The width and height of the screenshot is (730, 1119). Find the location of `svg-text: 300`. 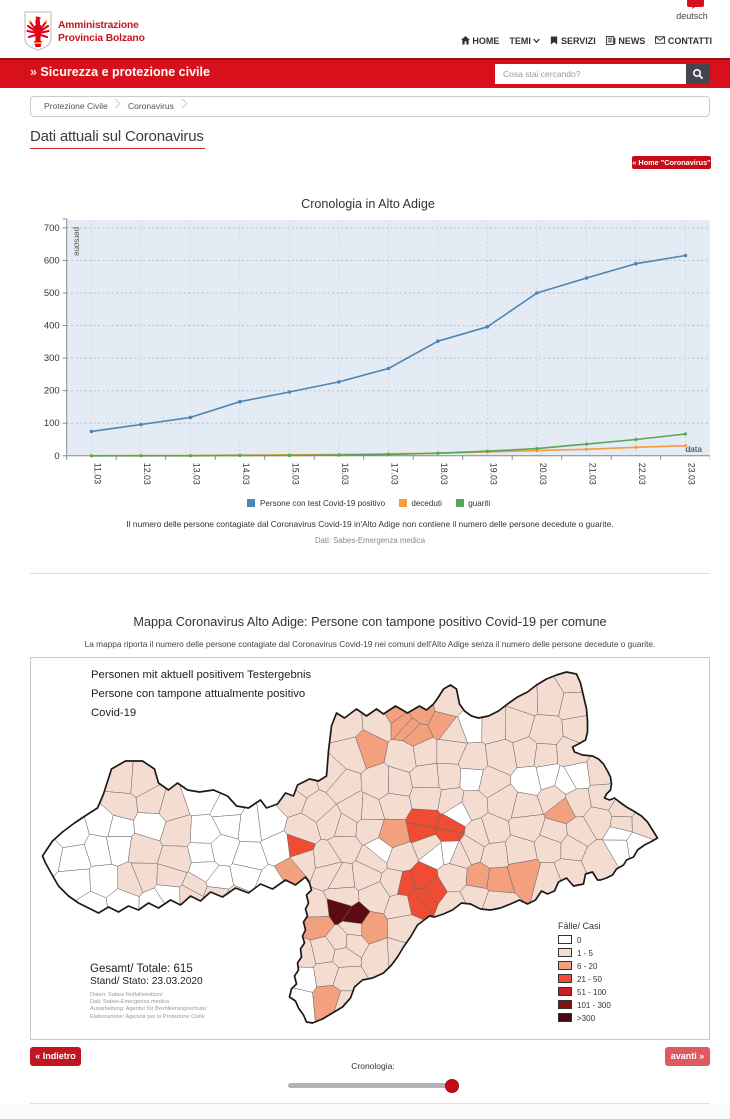

svg-text: 300 is located at coordinates (52, 358).